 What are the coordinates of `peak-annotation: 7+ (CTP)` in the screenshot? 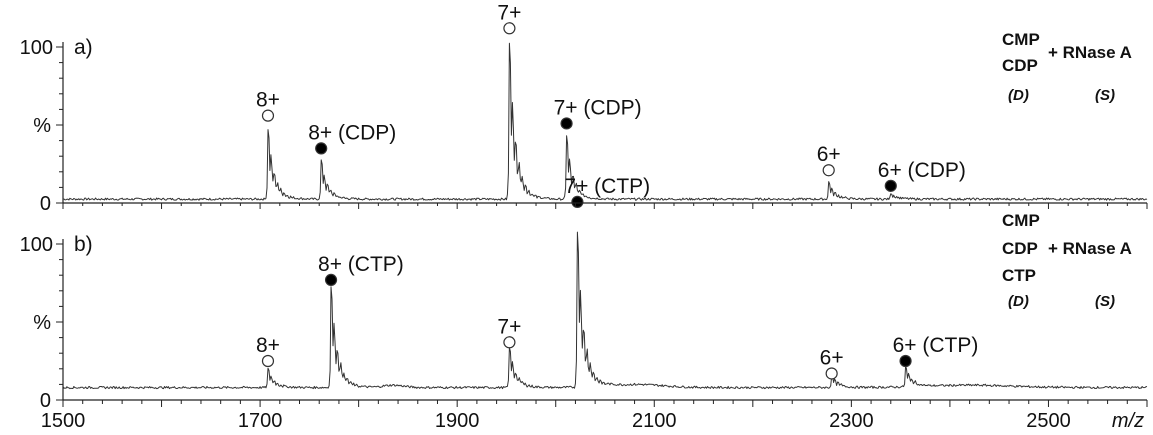 It's located at (607, 186).